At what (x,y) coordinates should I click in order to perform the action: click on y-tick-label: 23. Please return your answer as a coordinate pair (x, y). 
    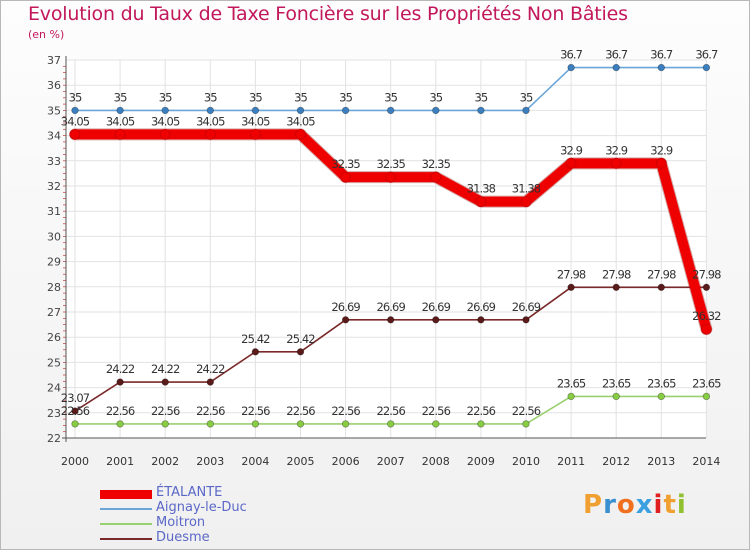
    Looking at the image, I should click on (54, 413).